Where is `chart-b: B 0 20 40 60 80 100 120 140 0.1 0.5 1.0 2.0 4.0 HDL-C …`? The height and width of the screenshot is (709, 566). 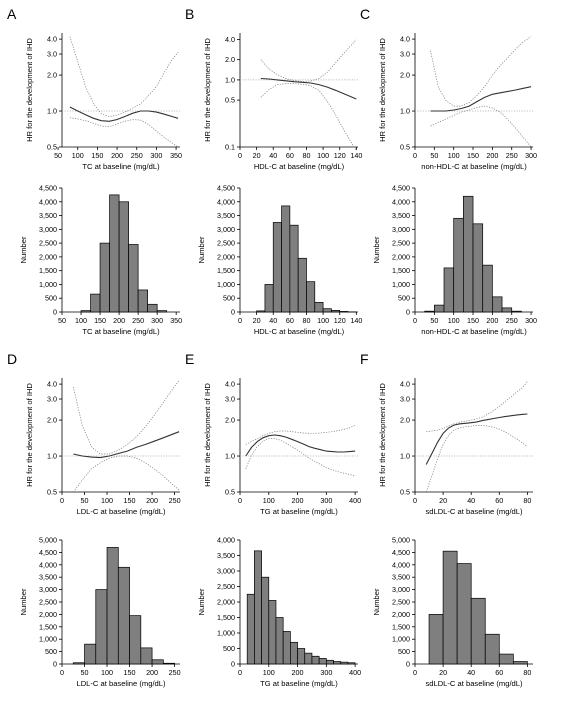
chart-b: B 0 20 40 60 80 100 120 140 0.1 0.5 1.0 2.0 4.0 HDL-C … is located at coordinates (273, 88).